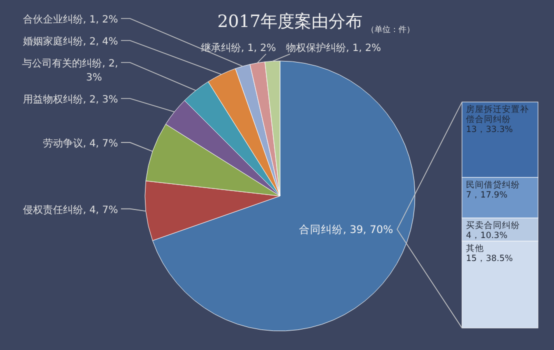 Image resolution: width=554 pixels, height=350 pixels. What do you see at coordinates (70, 19) in the screenshot?
I see `slice-label: 合伙企业纠纷, 1, 2%` at bounding box center [70, 19].